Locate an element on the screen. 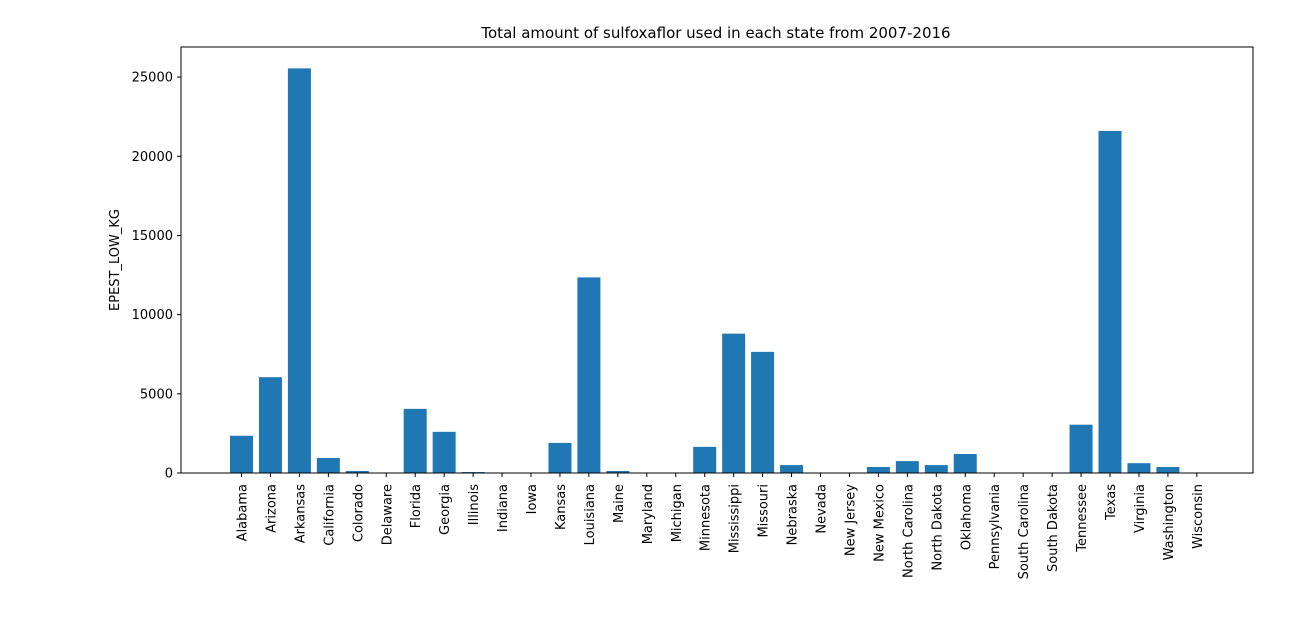  bar-new-mexico is located at coordinates (878, 469).